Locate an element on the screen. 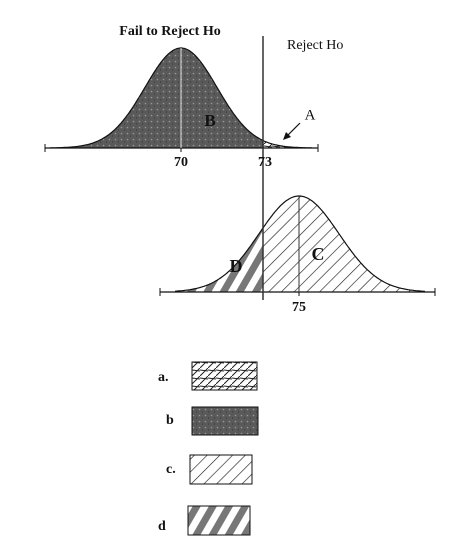  region-c is located at coordinates (341, 244).